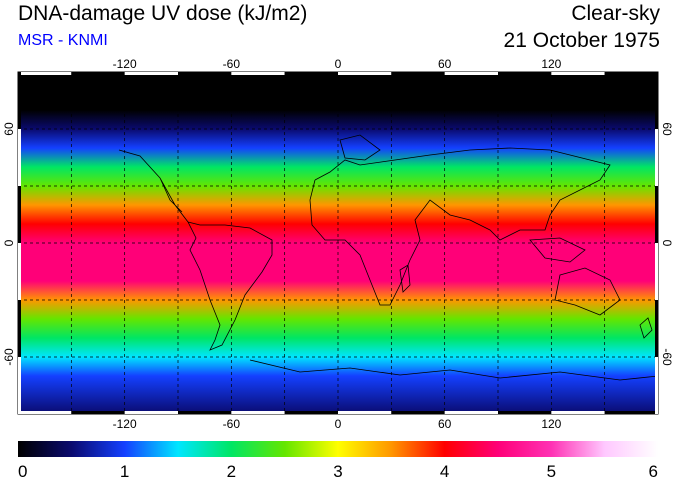  Describe the element at coordinates (22, 471) in the screenshot. I see `colorbar-tick-label: 0` at that location.